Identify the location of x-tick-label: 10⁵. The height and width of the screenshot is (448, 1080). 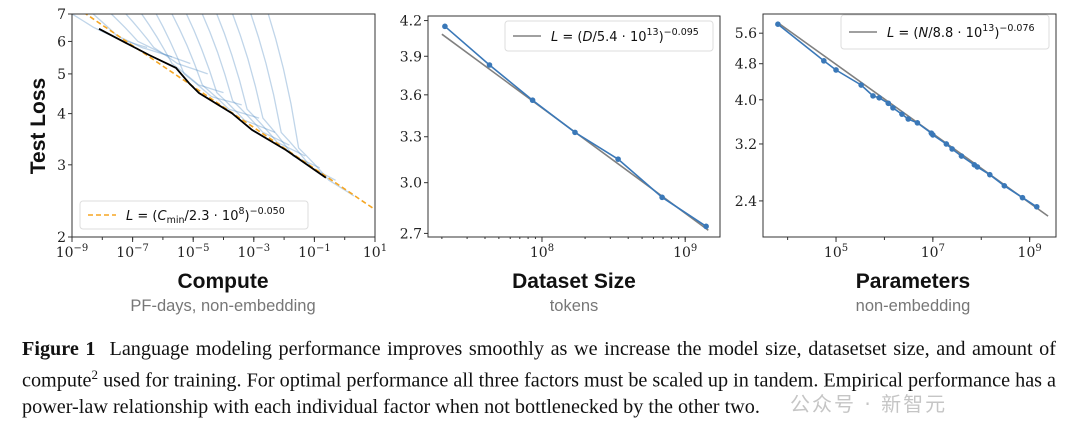
(836, 252).